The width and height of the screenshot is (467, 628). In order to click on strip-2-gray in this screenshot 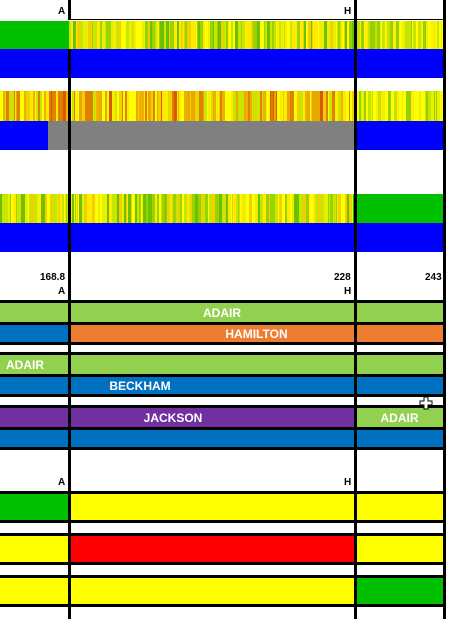, I will do `click(201, 135)`.